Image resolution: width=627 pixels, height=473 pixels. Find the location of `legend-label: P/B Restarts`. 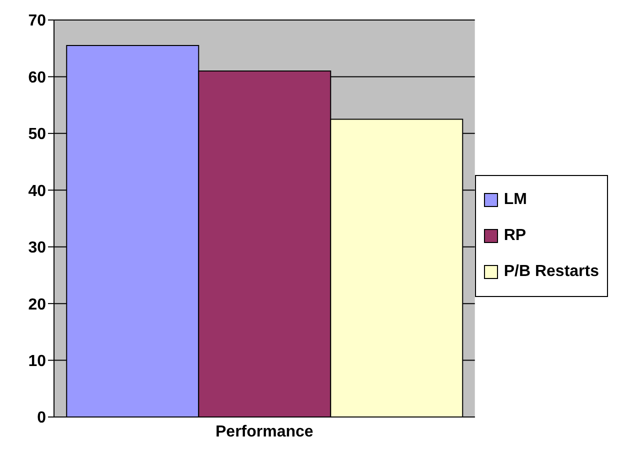

legend-label: P/B Restarts is located at coordinates (551, 271).